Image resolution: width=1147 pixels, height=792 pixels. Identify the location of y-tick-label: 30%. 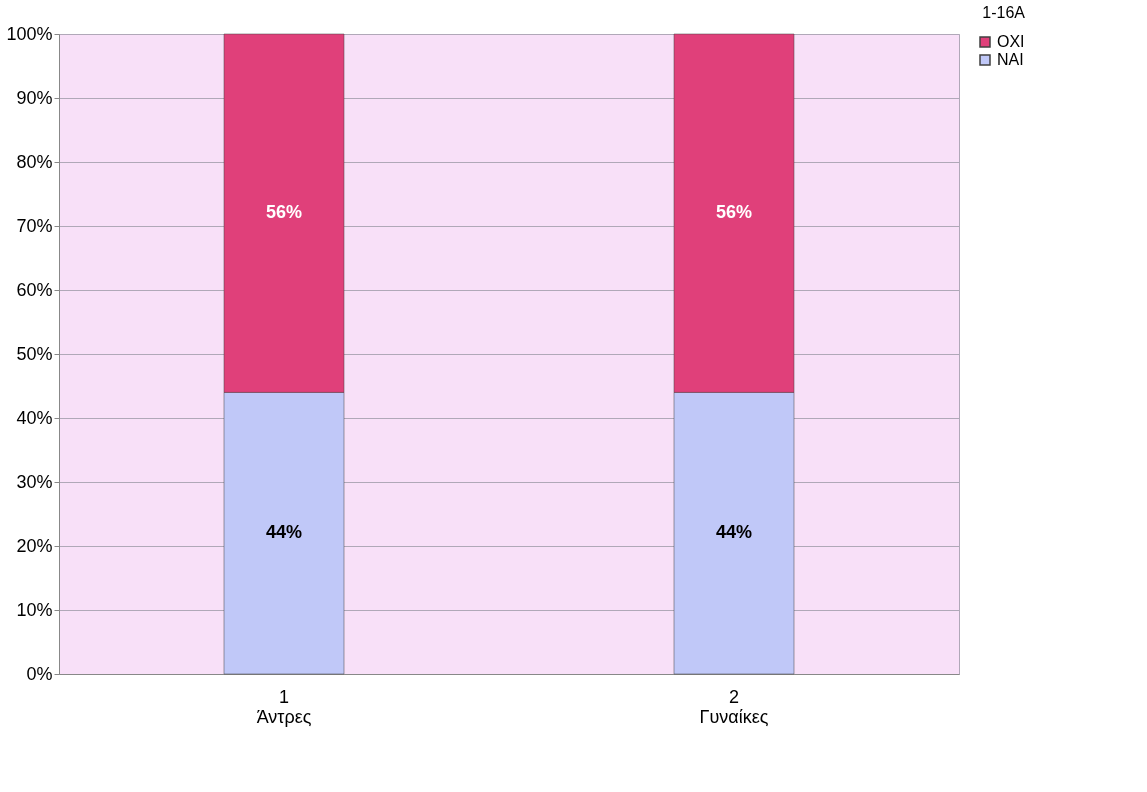
(34, 481).